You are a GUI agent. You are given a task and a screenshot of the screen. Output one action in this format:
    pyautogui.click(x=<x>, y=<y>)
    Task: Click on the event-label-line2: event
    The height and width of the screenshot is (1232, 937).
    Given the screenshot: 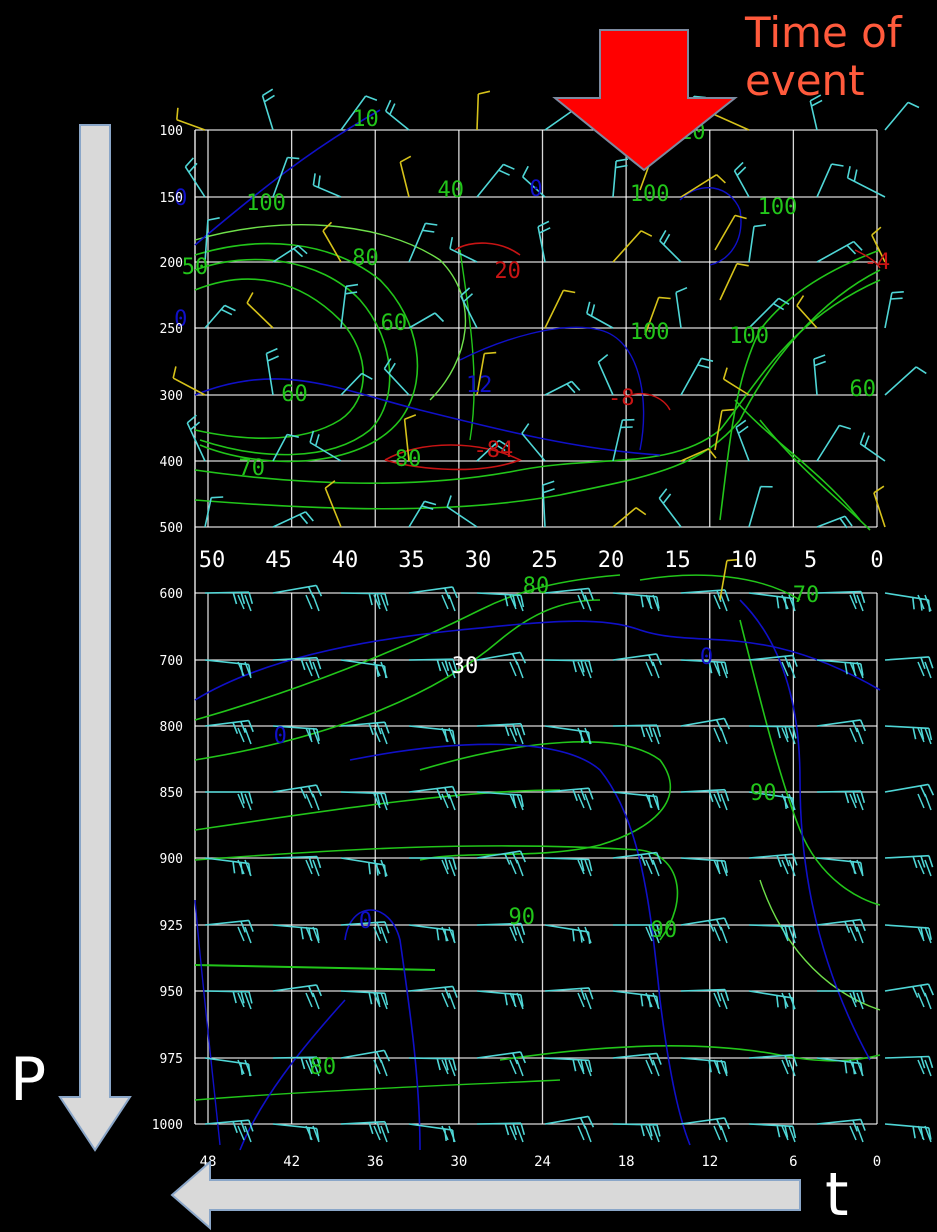 What is the action you would take?
    pyautogui.click(x=805, y=80)
    